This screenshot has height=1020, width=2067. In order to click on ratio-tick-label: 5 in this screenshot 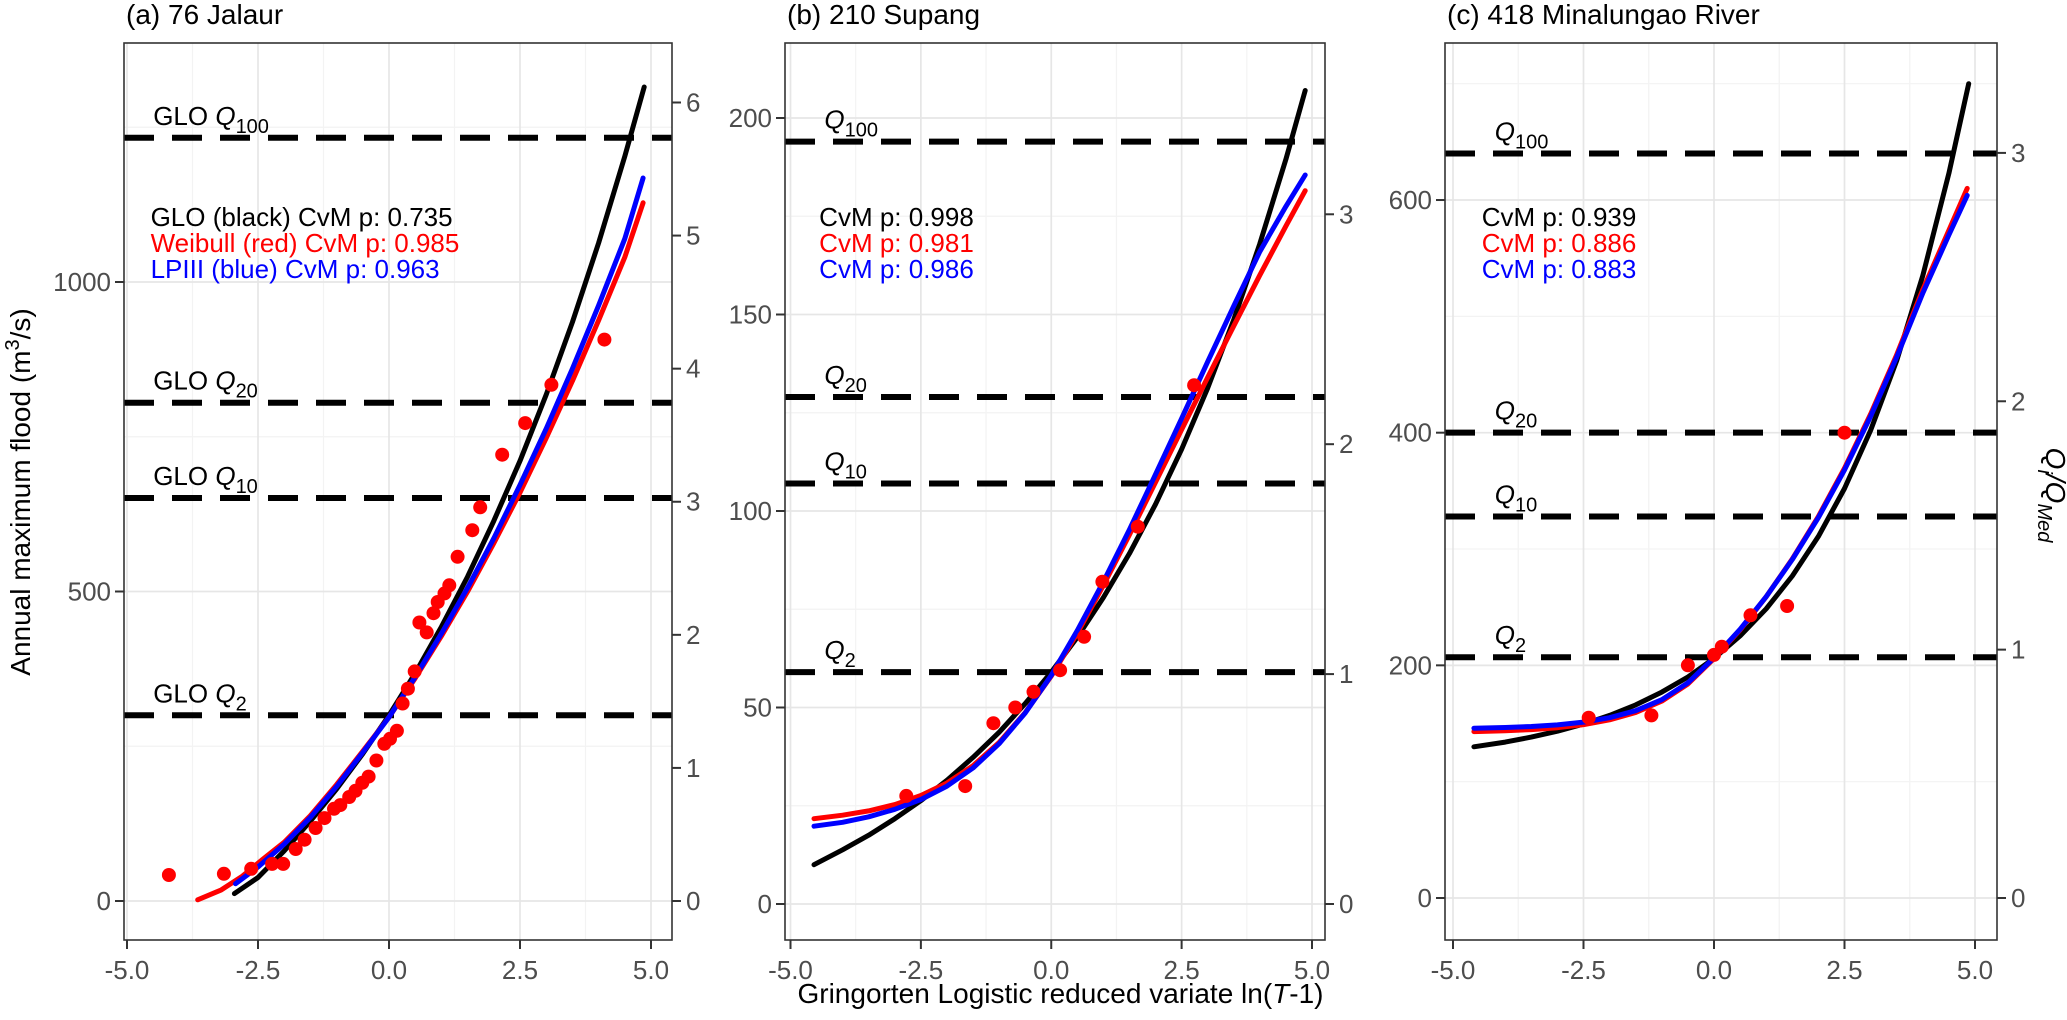, I will do `click(693, 236)`.